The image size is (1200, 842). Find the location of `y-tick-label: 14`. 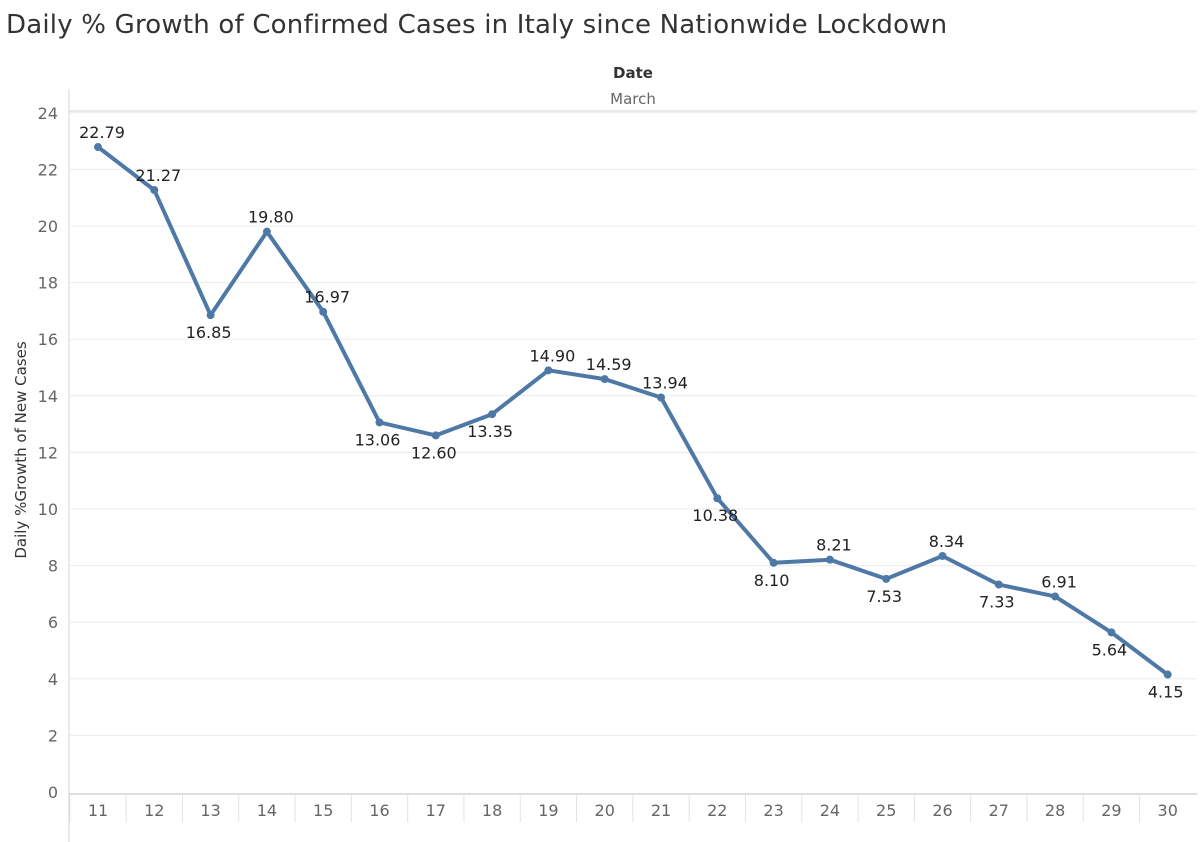

y-tick-label: 14 is located at coordinates (48, 396).